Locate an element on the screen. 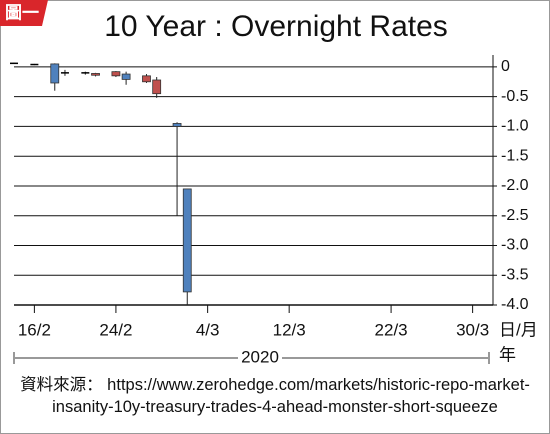 Image resolution: width=550 pixels, height=434 pixels. x-tick-label: 30/3 is located at coordinates (472, 329).